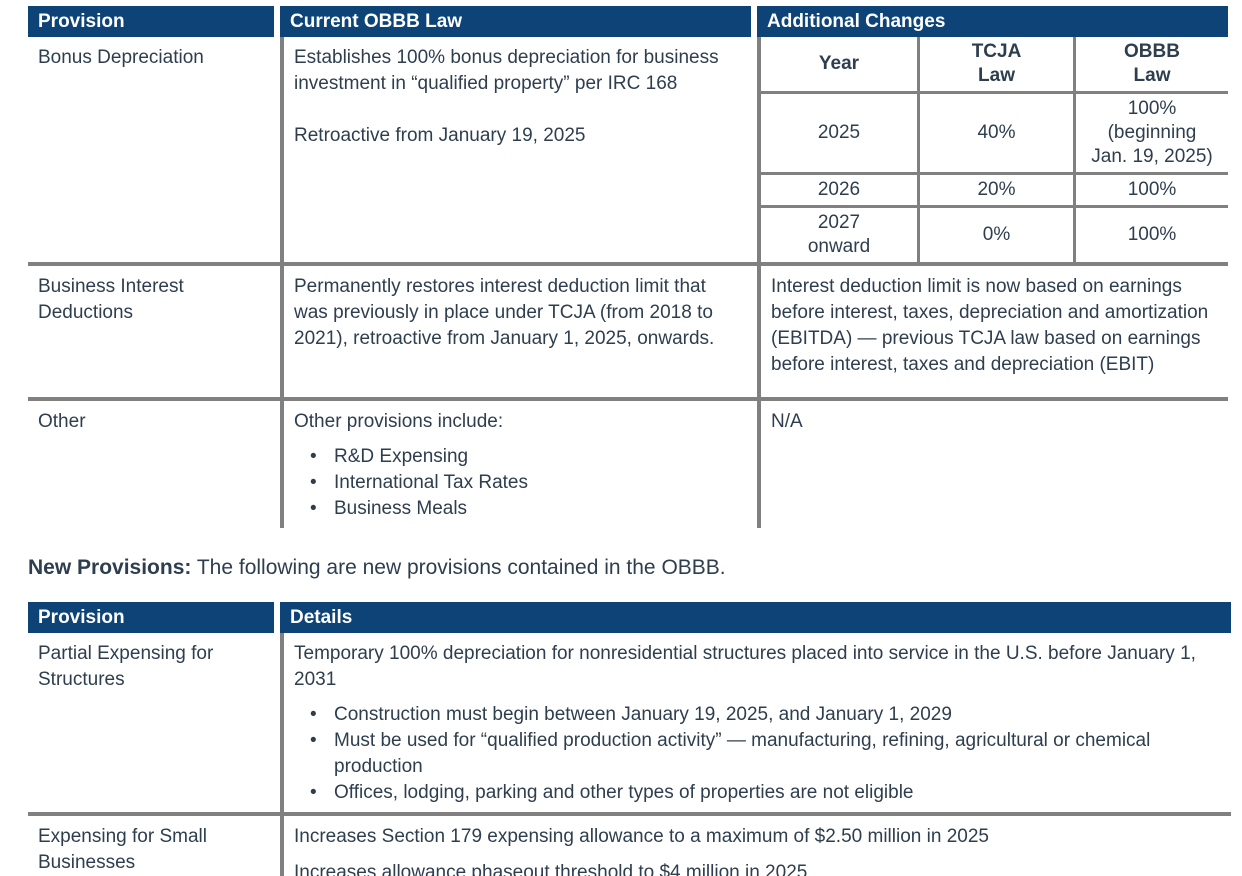 The image size is (1242, 876). I want to click on paragraph: Retroactive from January 19, 2025, so click(440, 135).